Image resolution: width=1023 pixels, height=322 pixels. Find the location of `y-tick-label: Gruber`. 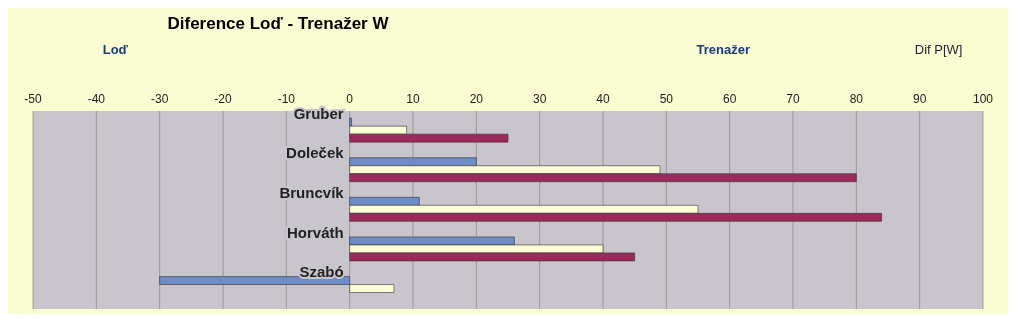

y-tick-label: Gruber is located at coordinates (318, 113).